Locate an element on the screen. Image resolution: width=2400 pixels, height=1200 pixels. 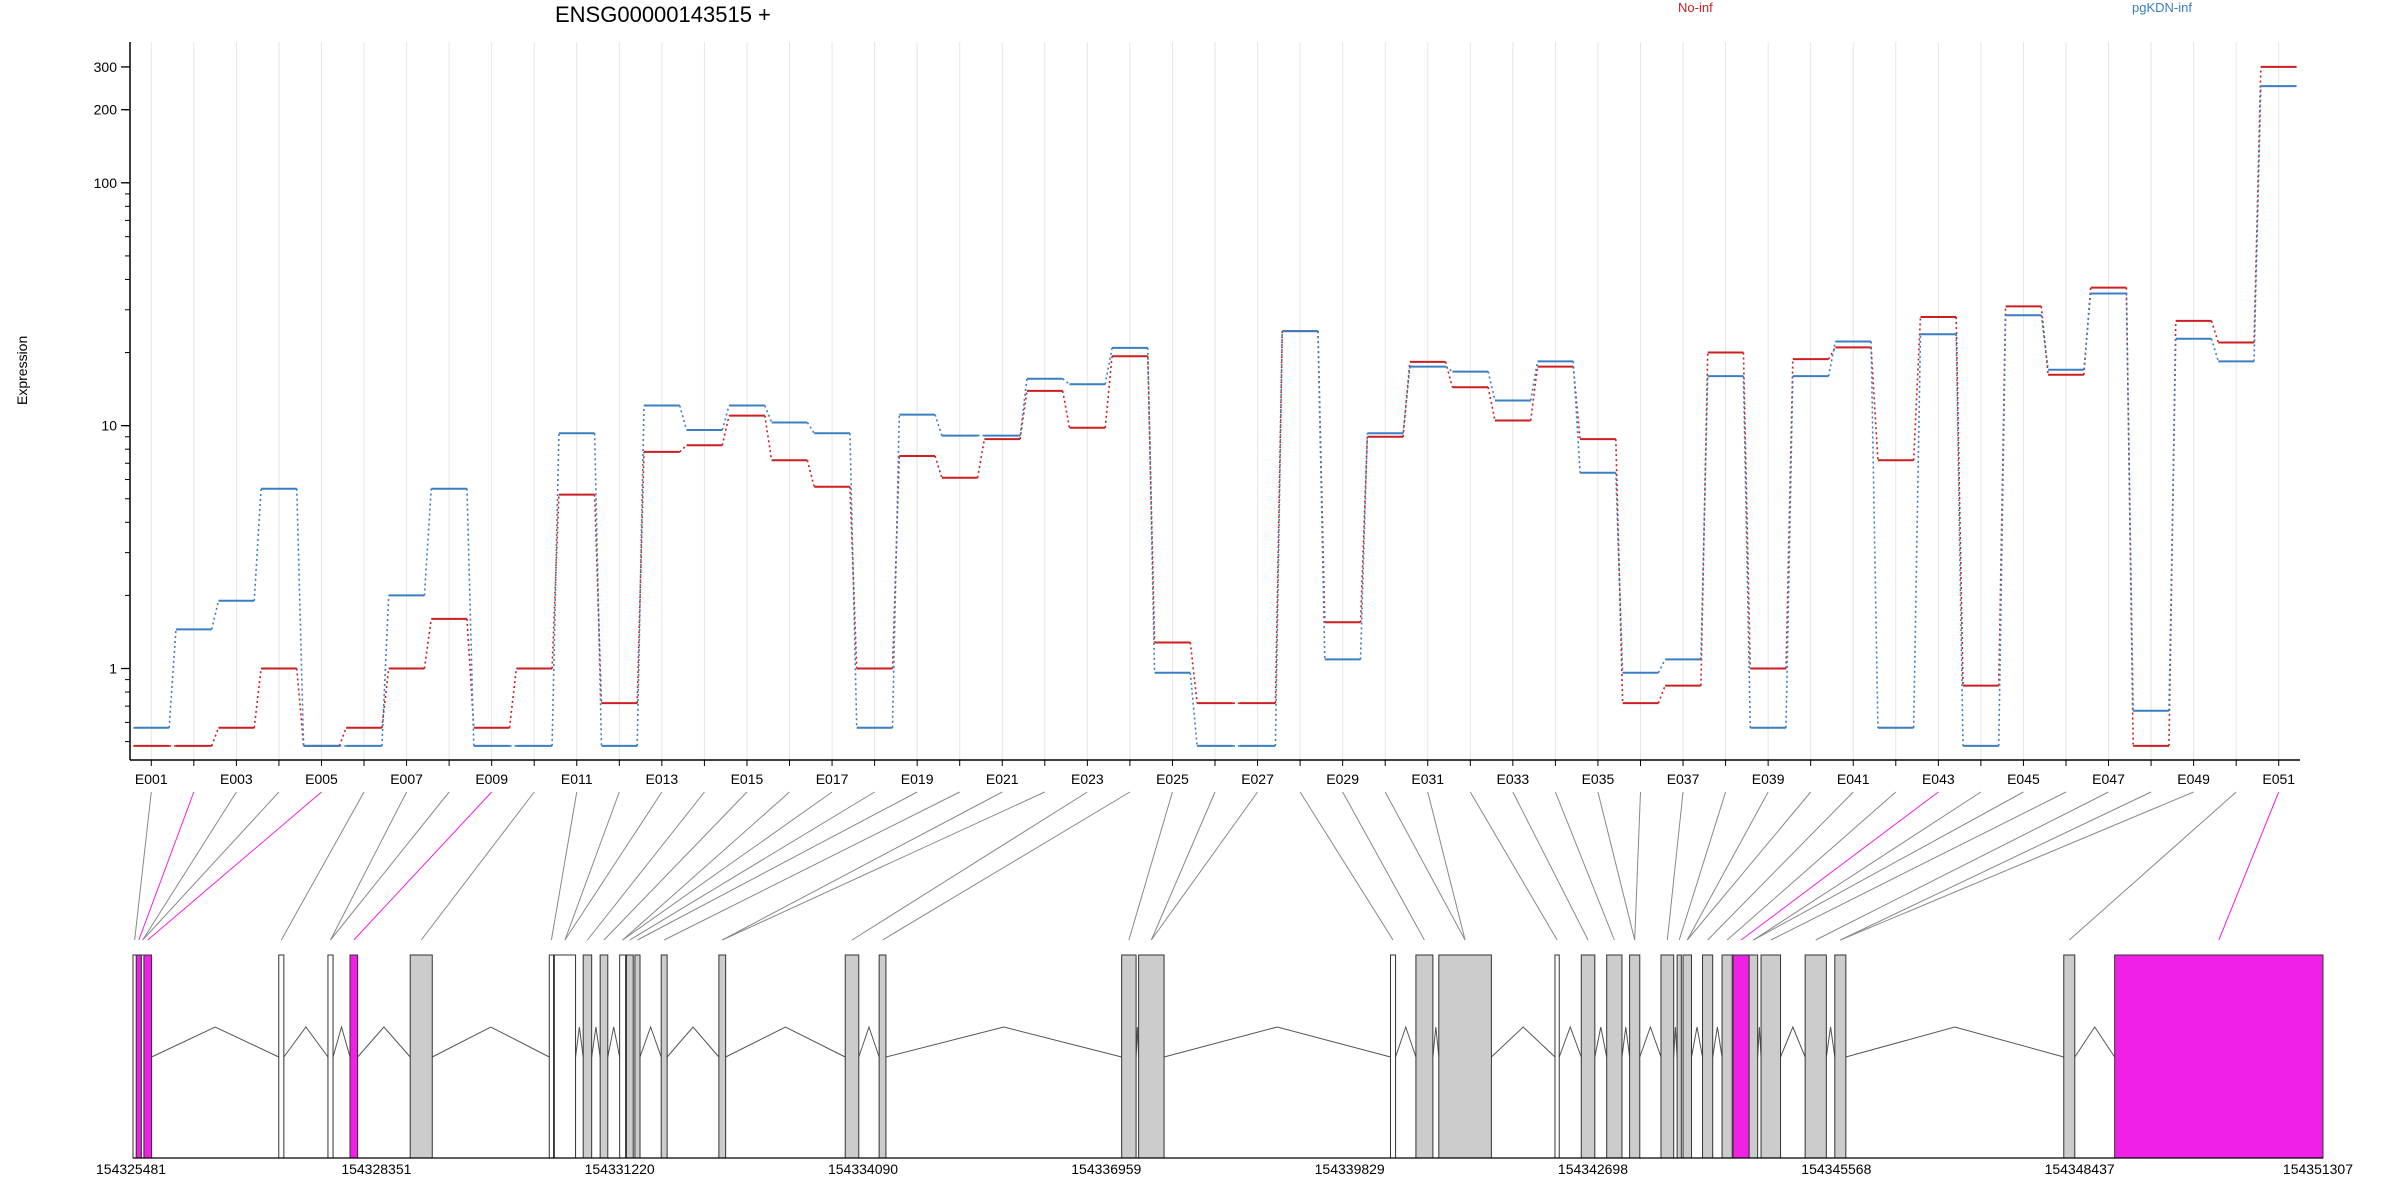
y-tick-label: 10 is located at coordinates (109, 426).